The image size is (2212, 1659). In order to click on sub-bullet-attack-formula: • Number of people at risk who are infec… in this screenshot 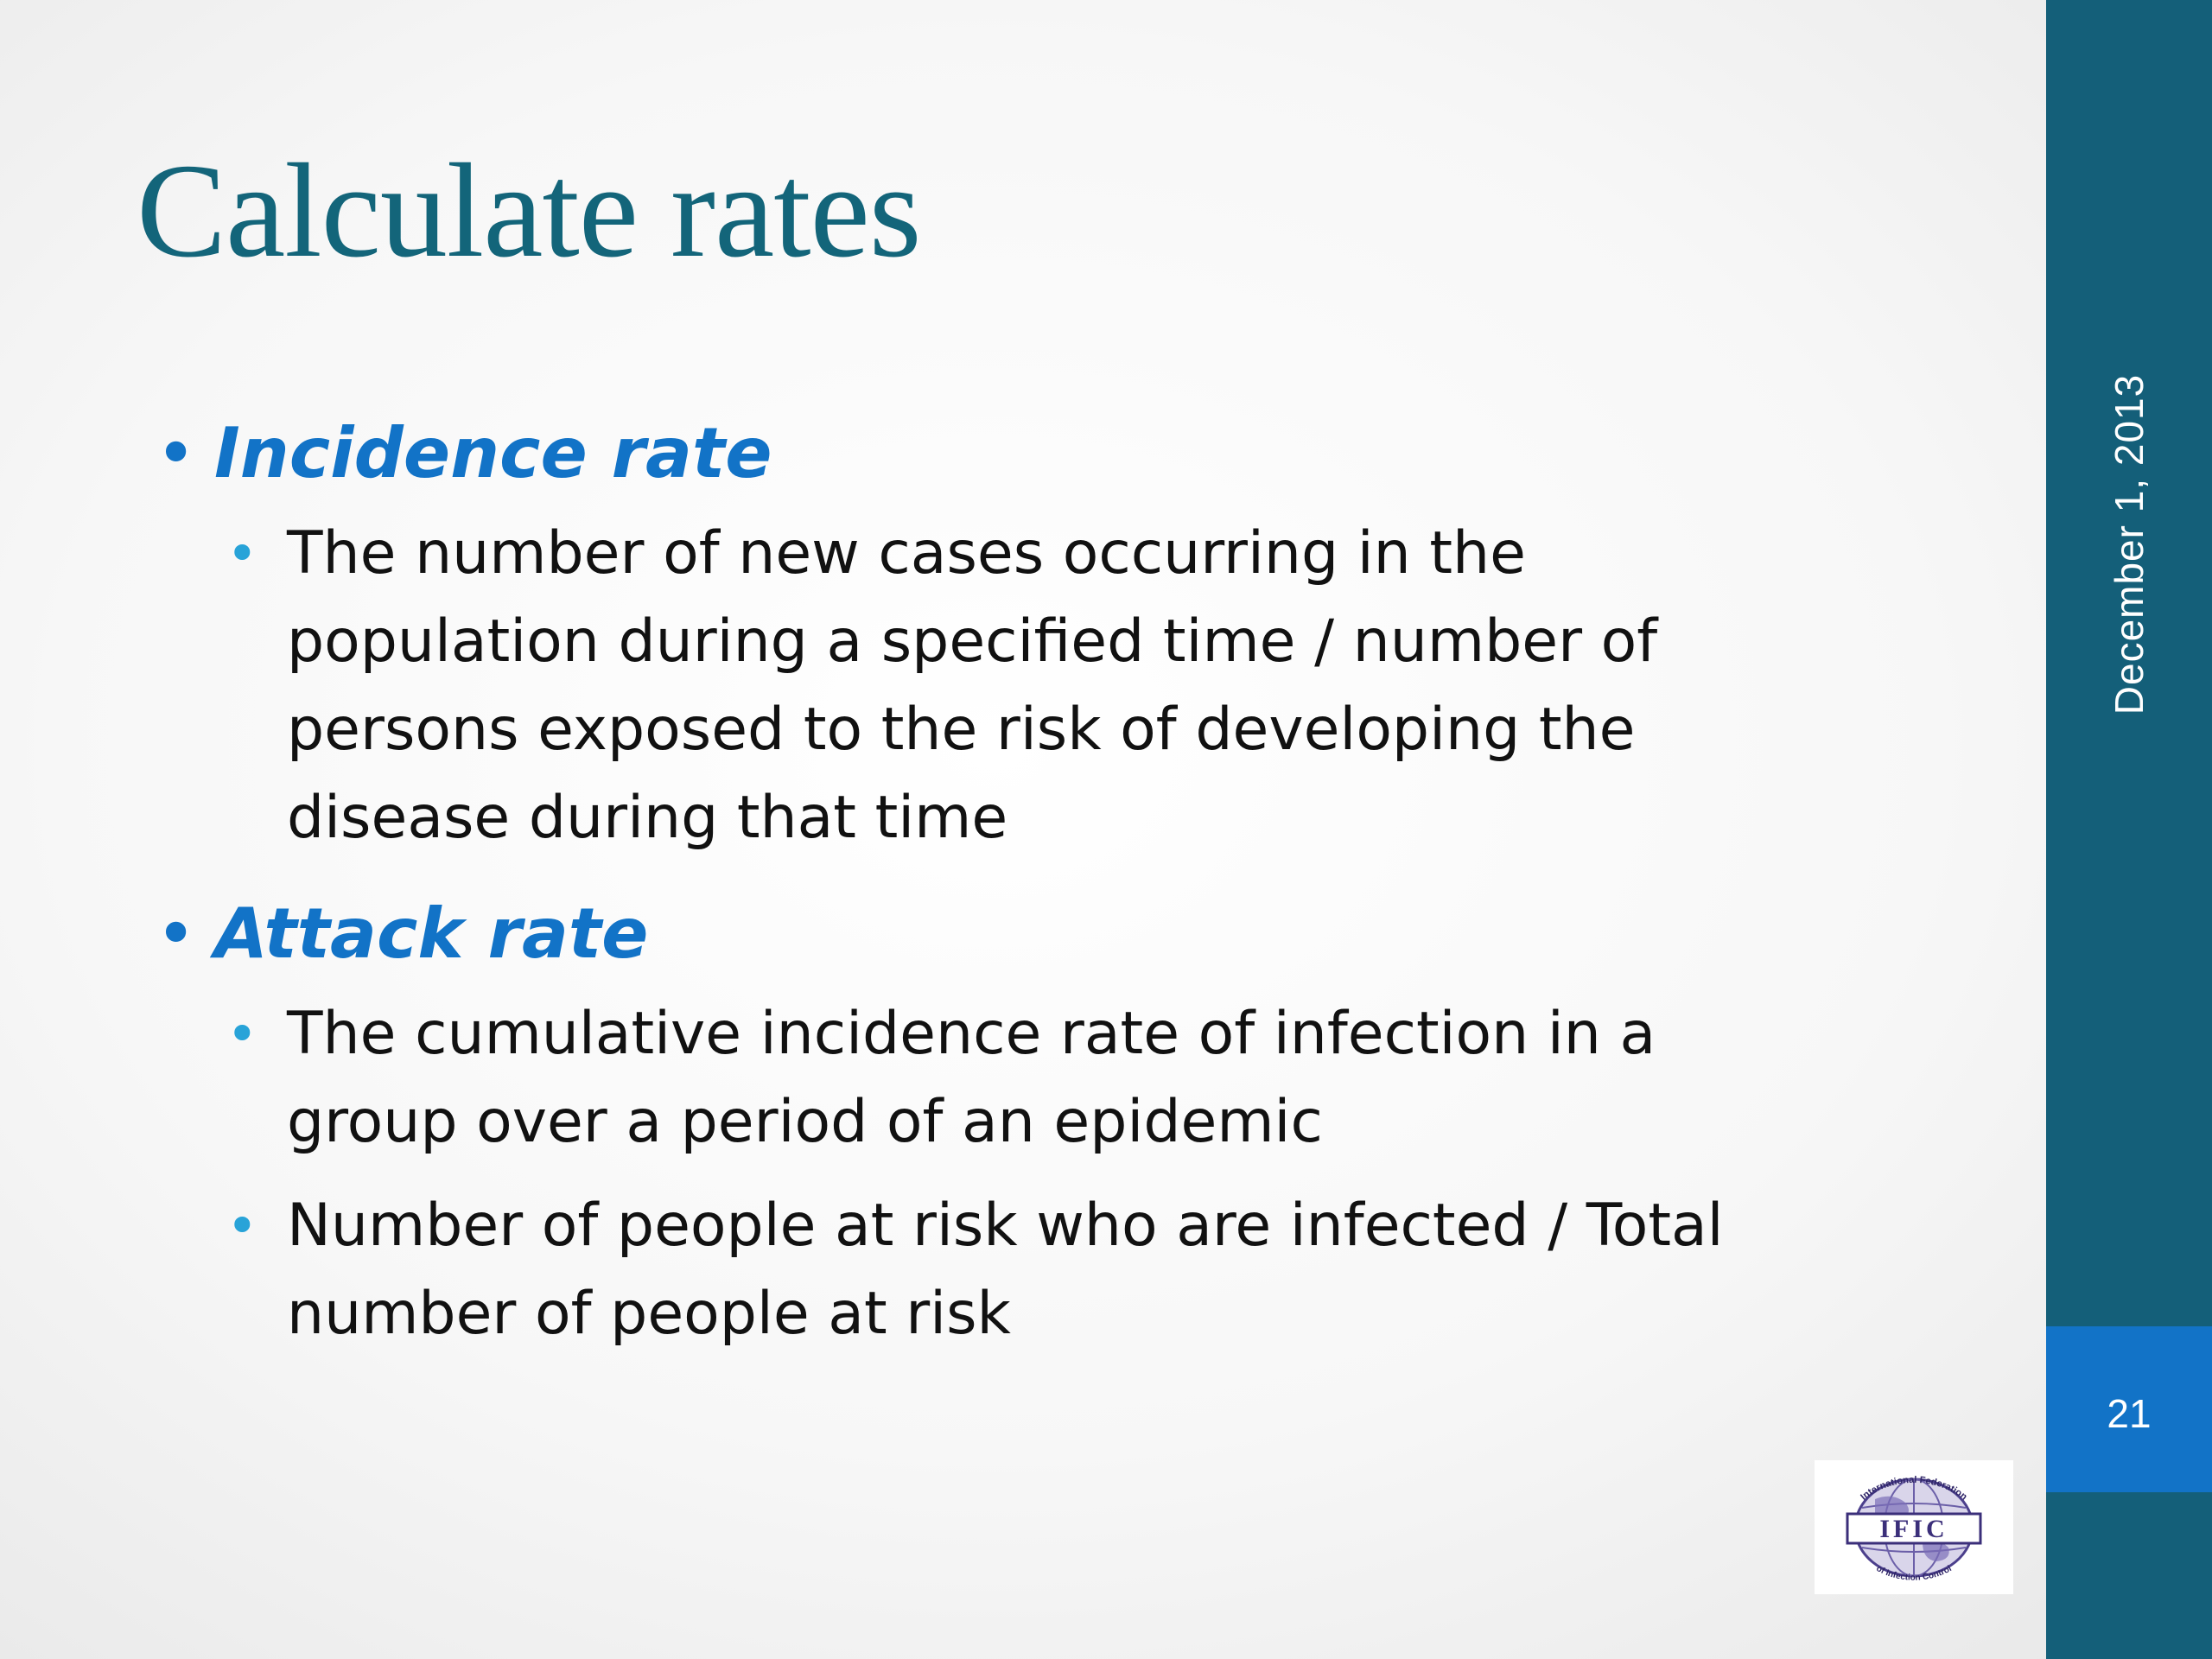, I will do `click(1011, 1270)`.